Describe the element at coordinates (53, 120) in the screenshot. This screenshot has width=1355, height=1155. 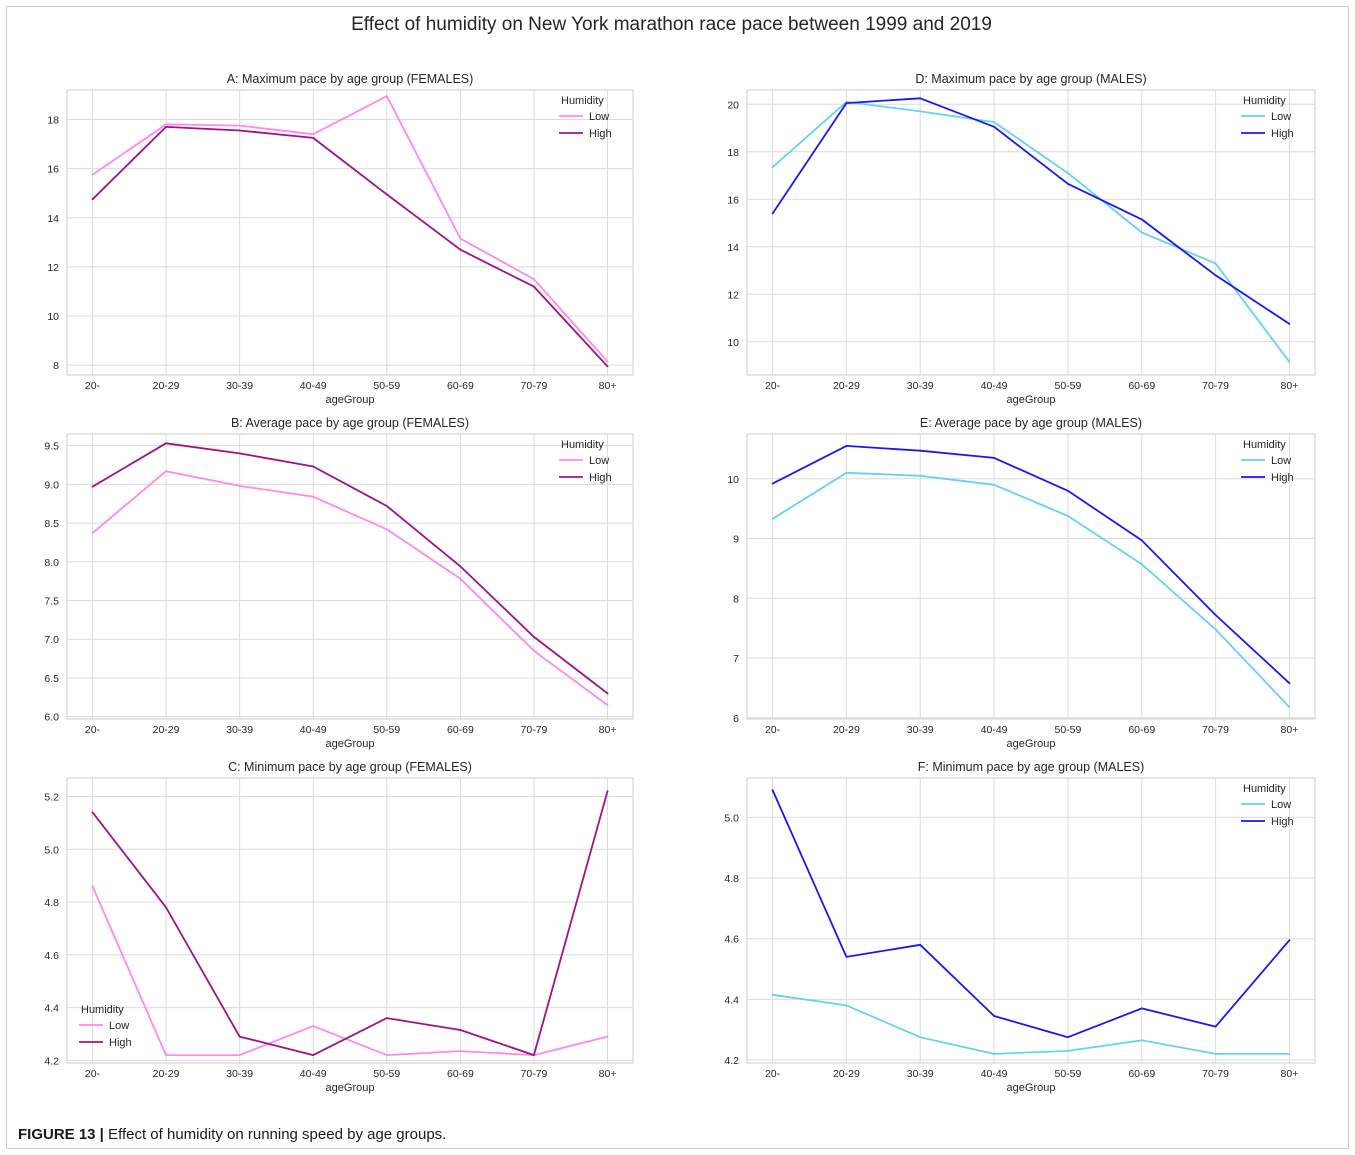
I see `y-tick-label: 18` at that location.